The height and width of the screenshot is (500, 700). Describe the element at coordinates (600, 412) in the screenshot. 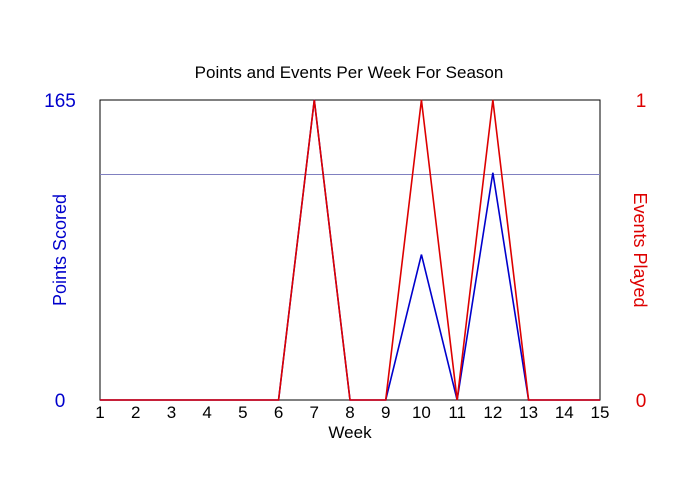

I see `x-tick-label: 15` at that location.